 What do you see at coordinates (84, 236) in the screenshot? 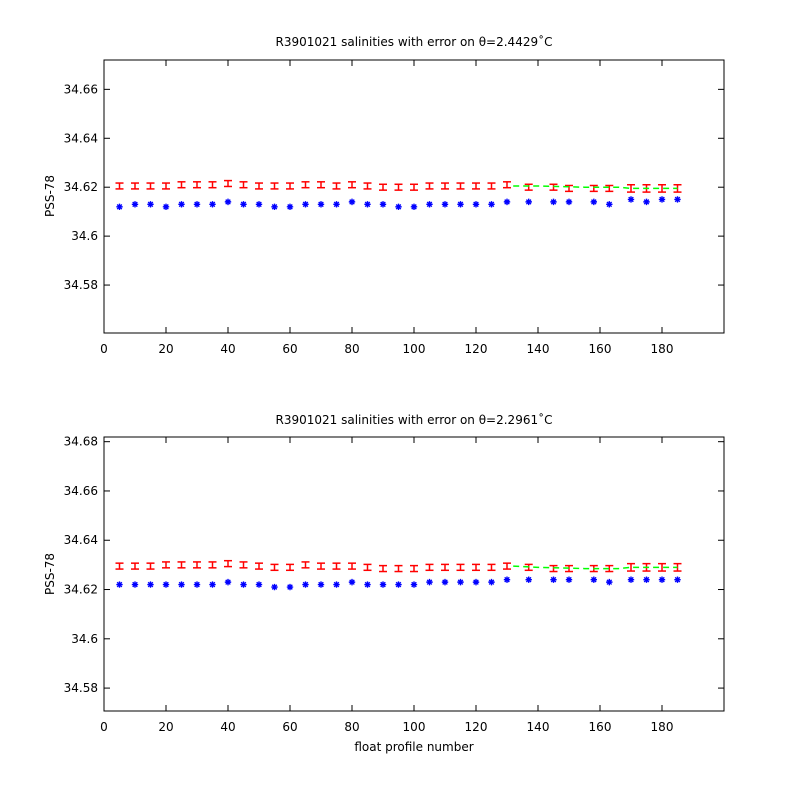
I see `y-tick-label: 34.6` at bounding box center [84, 236].